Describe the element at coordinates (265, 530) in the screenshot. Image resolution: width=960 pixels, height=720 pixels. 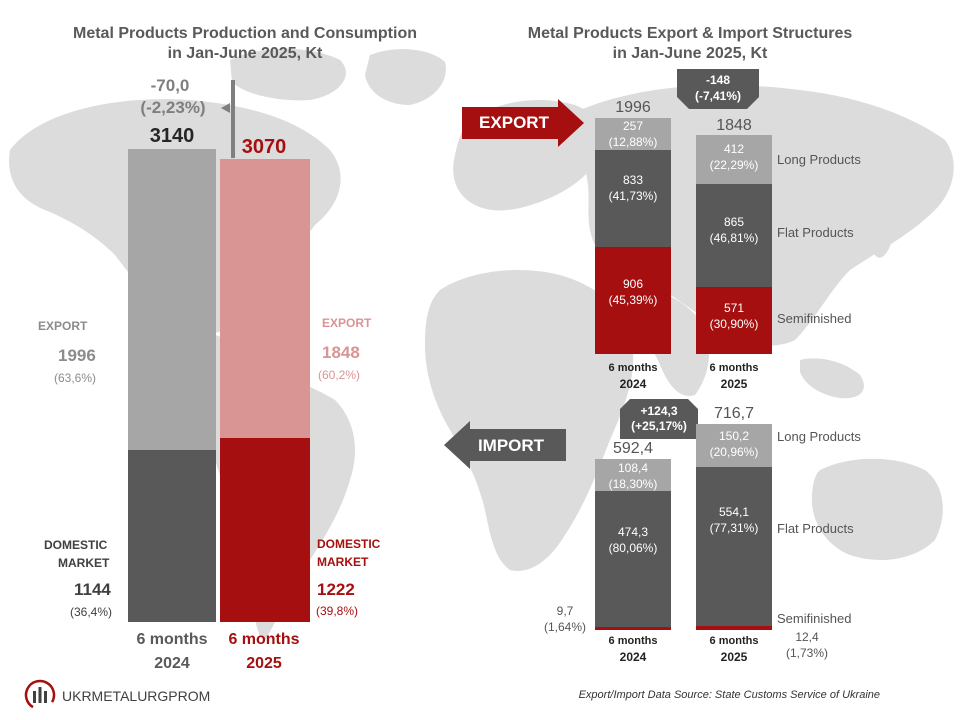
I see `left-bar-2025-domestic` at that location.